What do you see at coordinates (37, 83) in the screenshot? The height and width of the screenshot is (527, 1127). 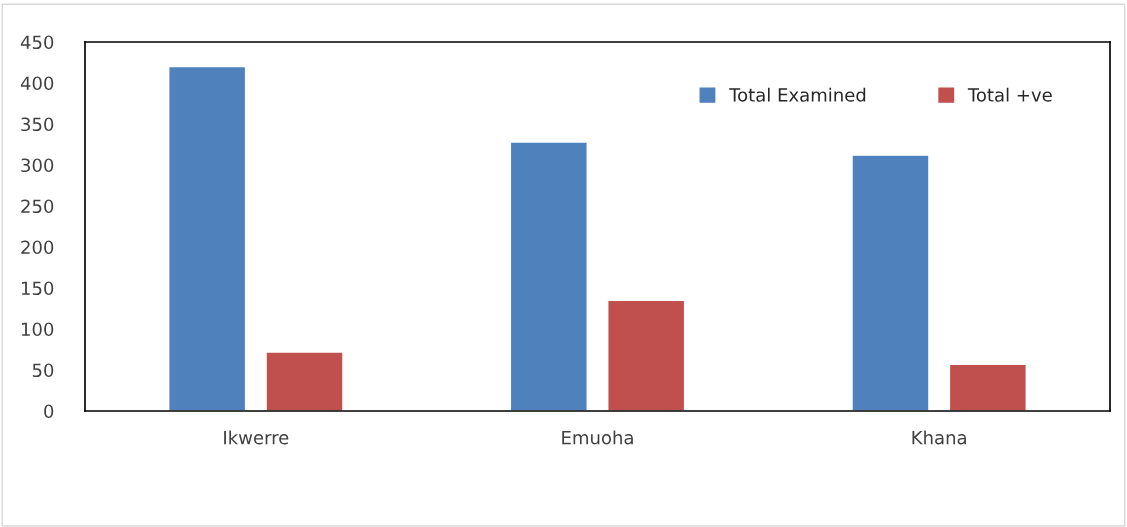 I see `y-tick-label: 400` at bounding box center [37, 83].